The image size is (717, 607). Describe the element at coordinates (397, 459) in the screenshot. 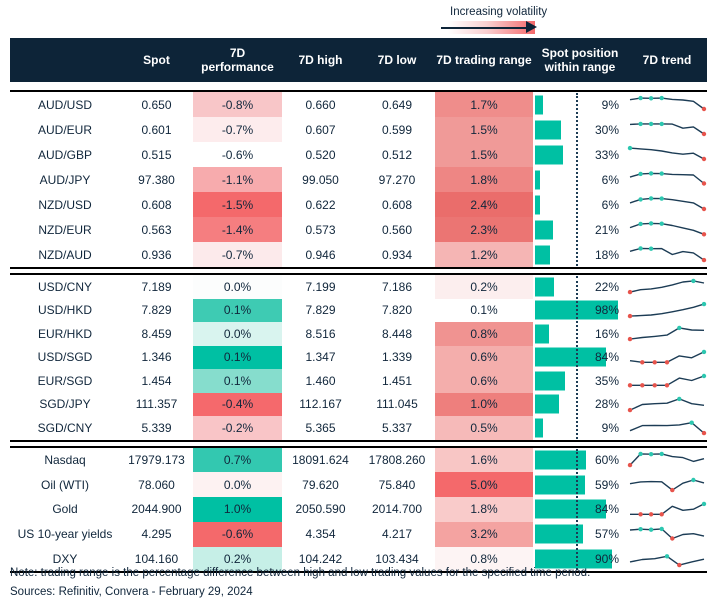

I see `low-value: 17808.260` at that location.